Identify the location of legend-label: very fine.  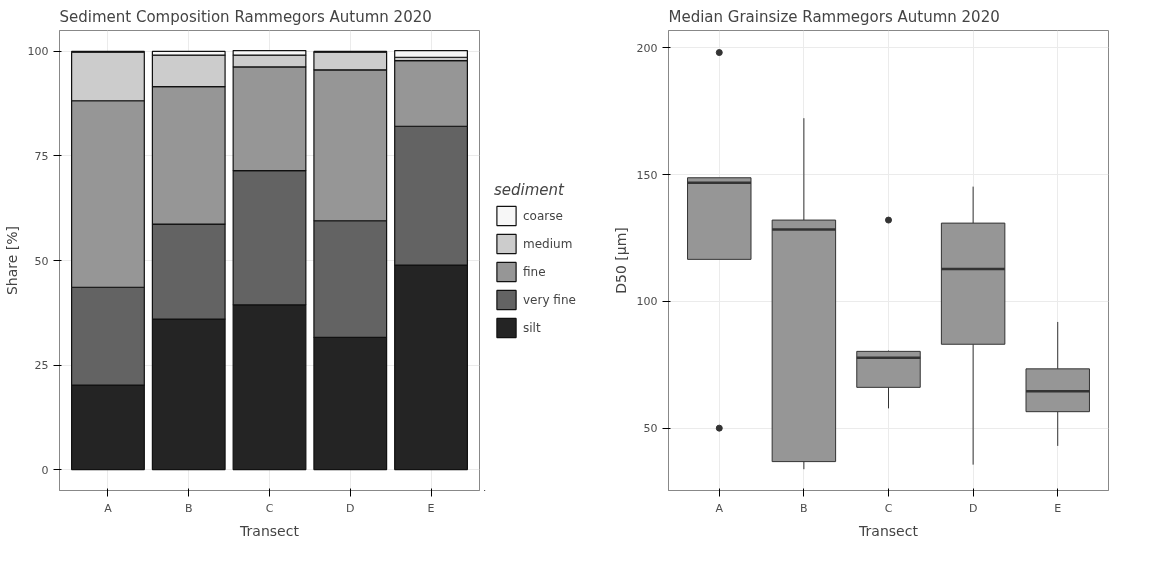
(549, 299).